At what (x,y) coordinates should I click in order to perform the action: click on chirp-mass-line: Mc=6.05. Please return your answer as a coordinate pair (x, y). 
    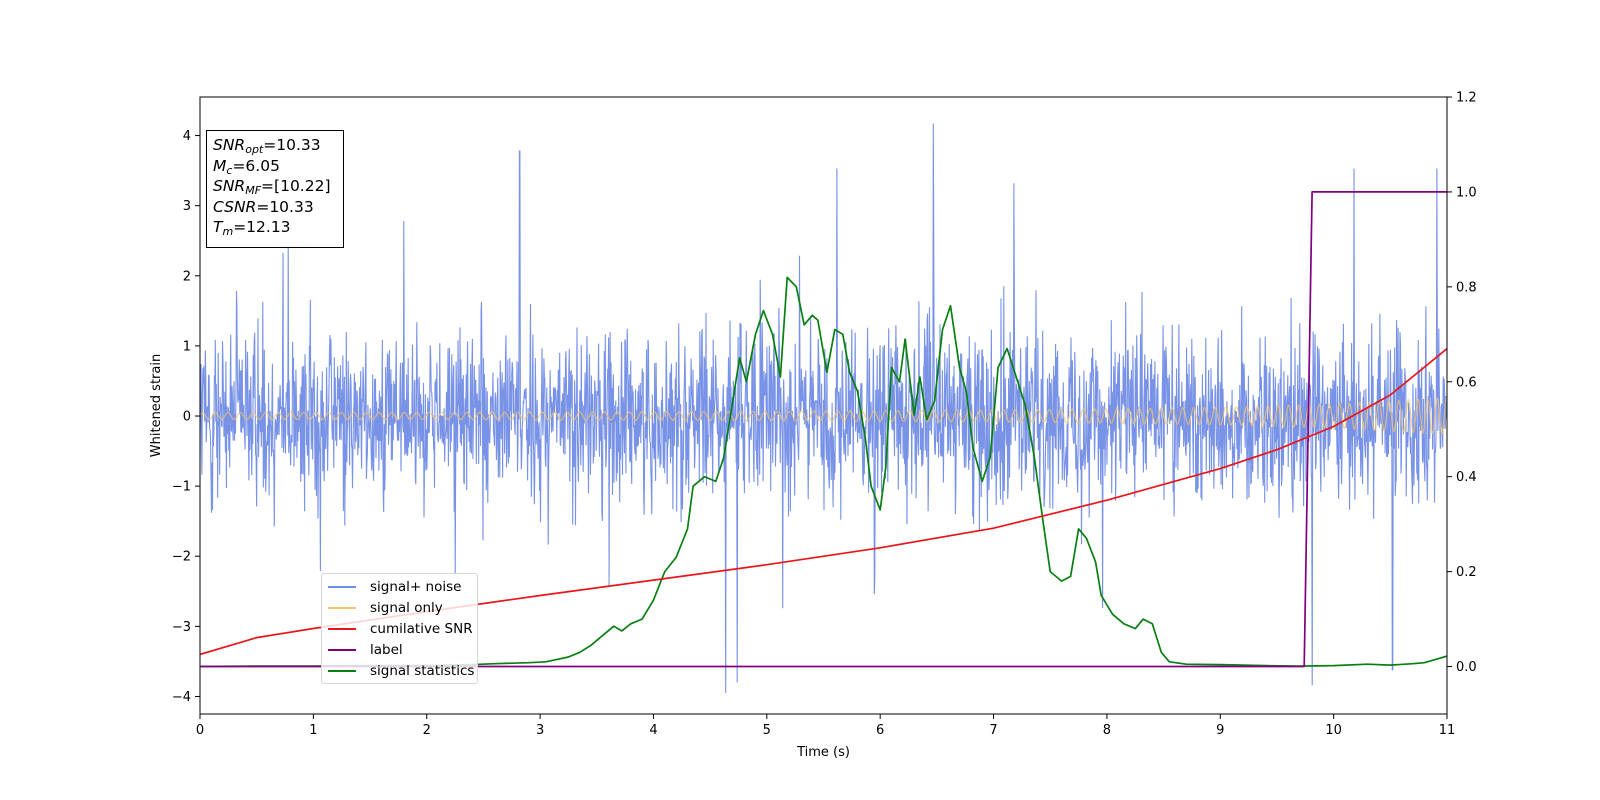
    Looking at the image, I should click on (278, 166).